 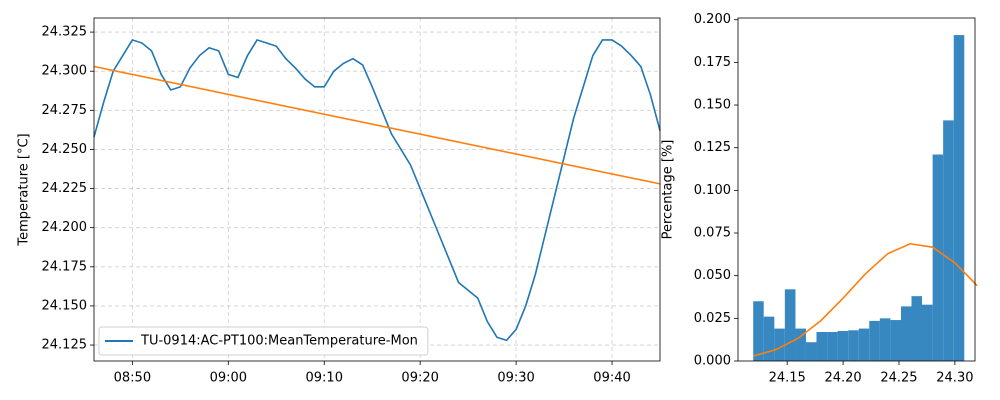 What do you see at coordinates (611, 378) in the screenshot?
I see `x-tick-label: 09:40` at bounding box center [611, 378].